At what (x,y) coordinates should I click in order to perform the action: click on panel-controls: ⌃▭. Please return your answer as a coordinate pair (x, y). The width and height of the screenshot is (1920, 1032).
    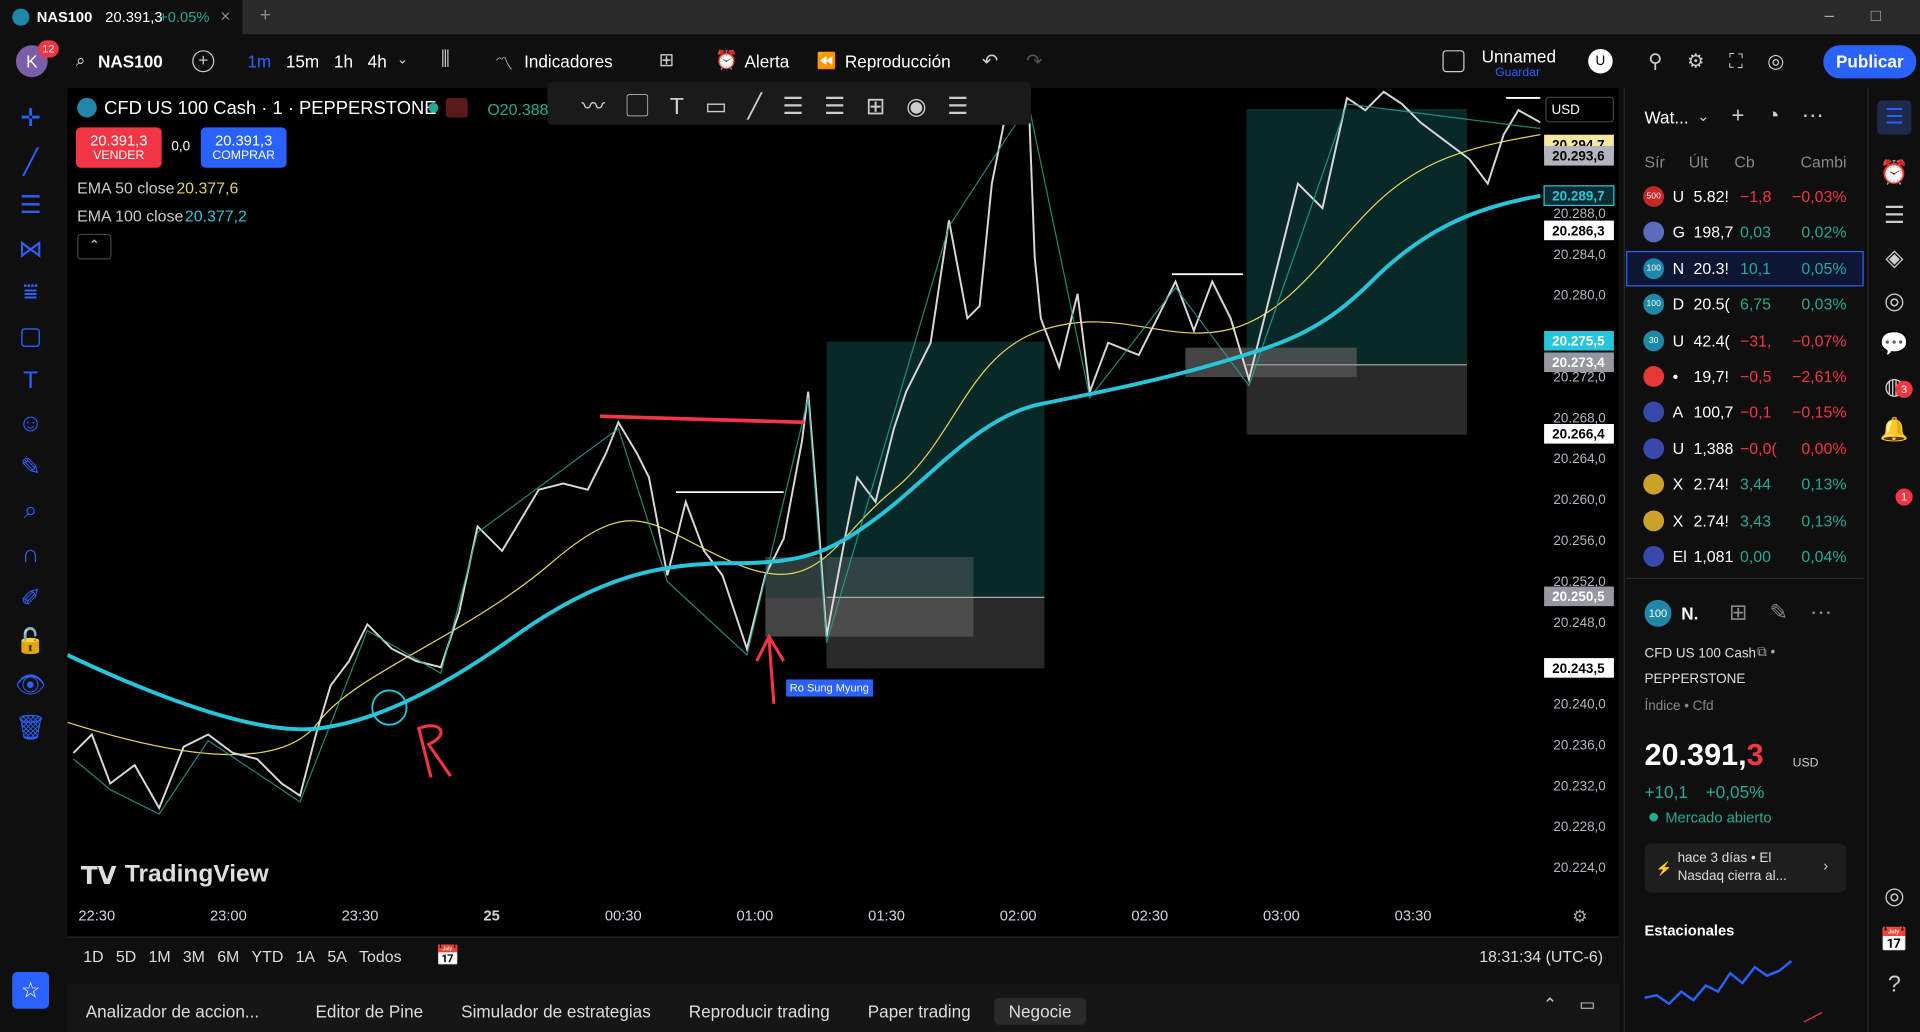
    Looking at the image, I should click on (1580, 1004).